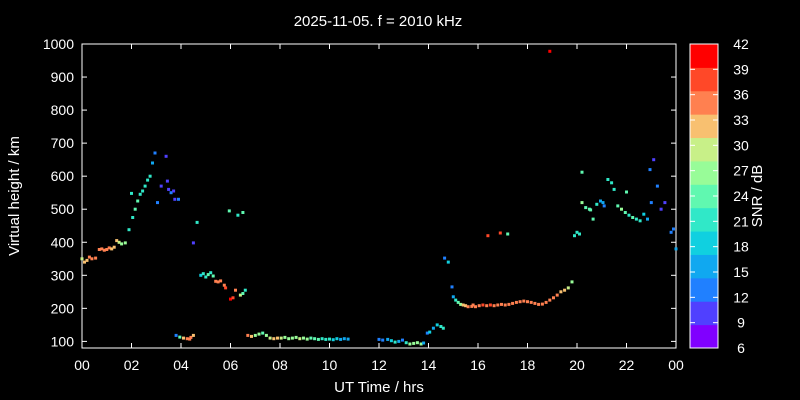 This screenshot has width=800, height=400. Describe the element at coordinates (14, 196) in the screenshot. I see `y-axis-label: Virtual height / km` at that location.